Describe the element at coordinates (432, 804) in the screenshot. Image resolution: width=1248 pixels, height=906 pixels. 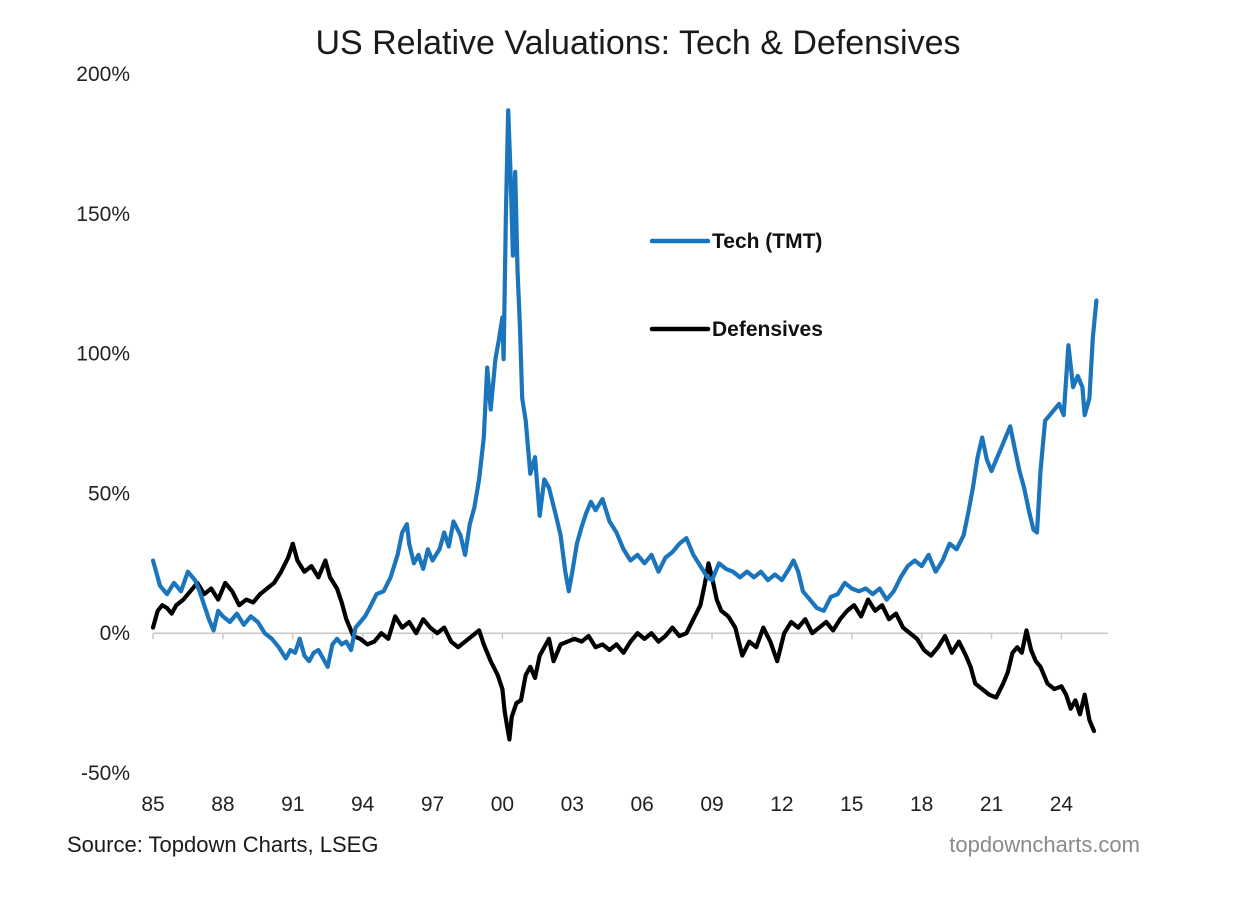
I see `x-tick-label: 97` at that location.